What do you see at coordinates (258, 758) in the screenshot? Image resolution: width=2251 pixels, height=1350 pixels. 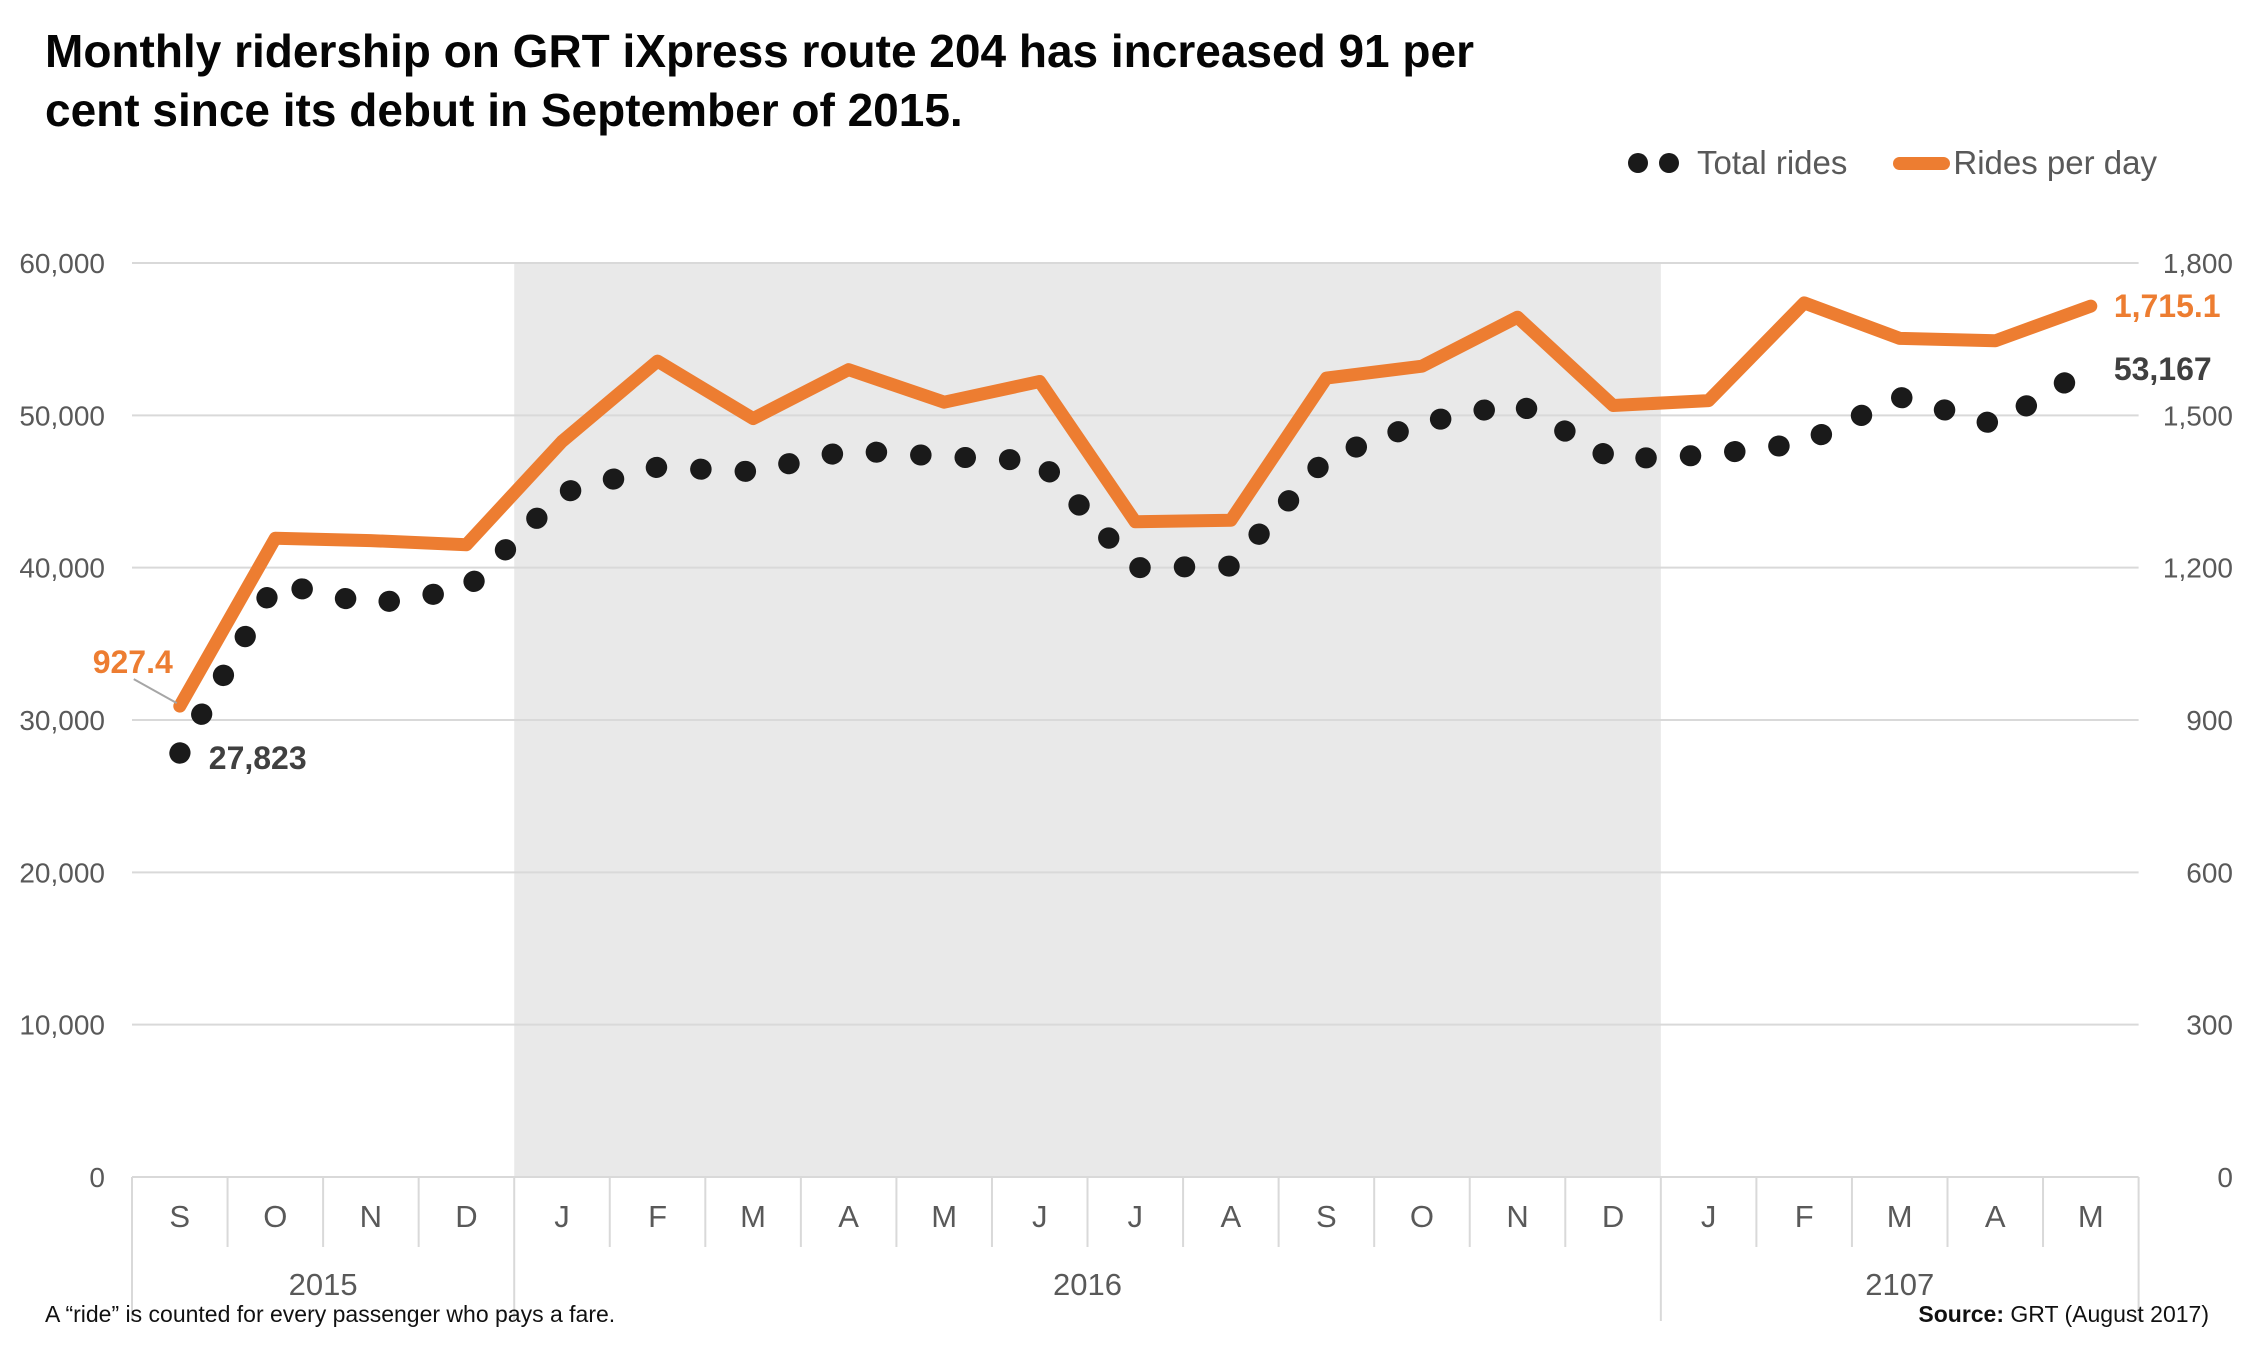 I see `annotation-27823: 27,823` at bounding box center [258, 758].